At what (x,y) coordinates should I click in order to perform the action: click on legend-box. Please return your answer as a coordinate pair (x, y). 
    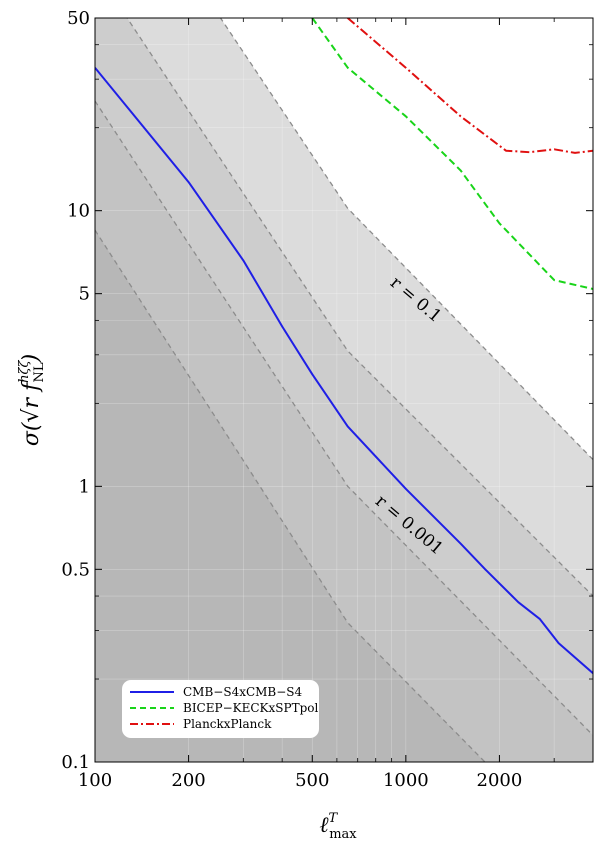
    Looking at the image, I should click on (220, 709).